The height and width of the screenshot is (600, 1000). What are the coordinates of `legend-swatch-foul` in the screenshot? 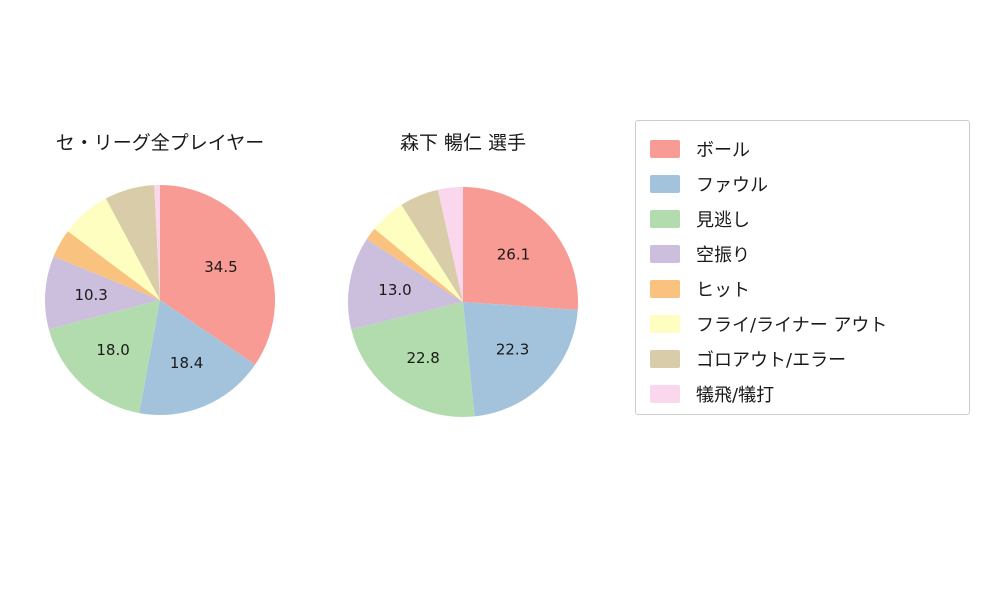 It's located at (665, 183).